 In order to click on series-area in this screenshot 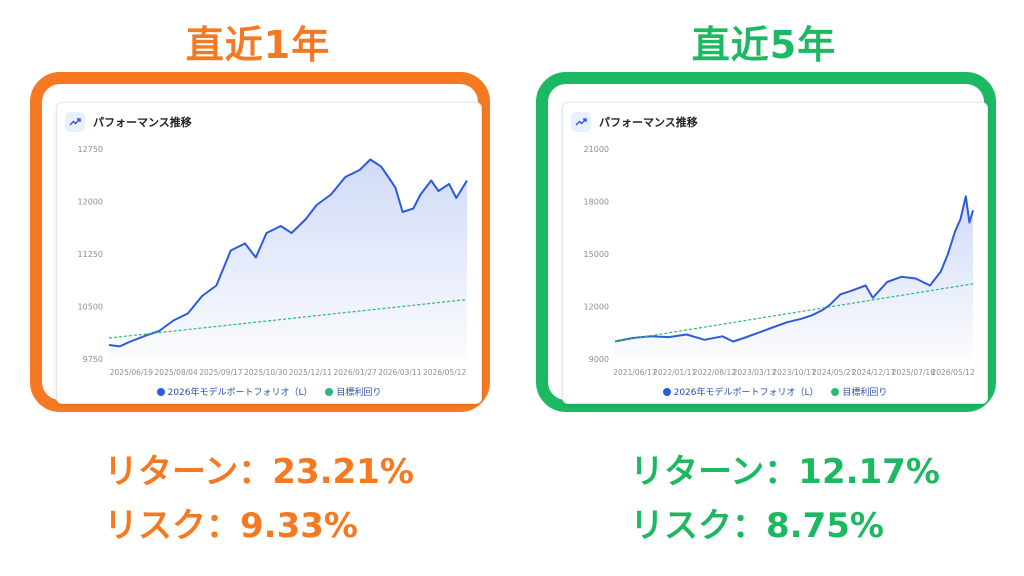, I will do `click(794, 277)`.